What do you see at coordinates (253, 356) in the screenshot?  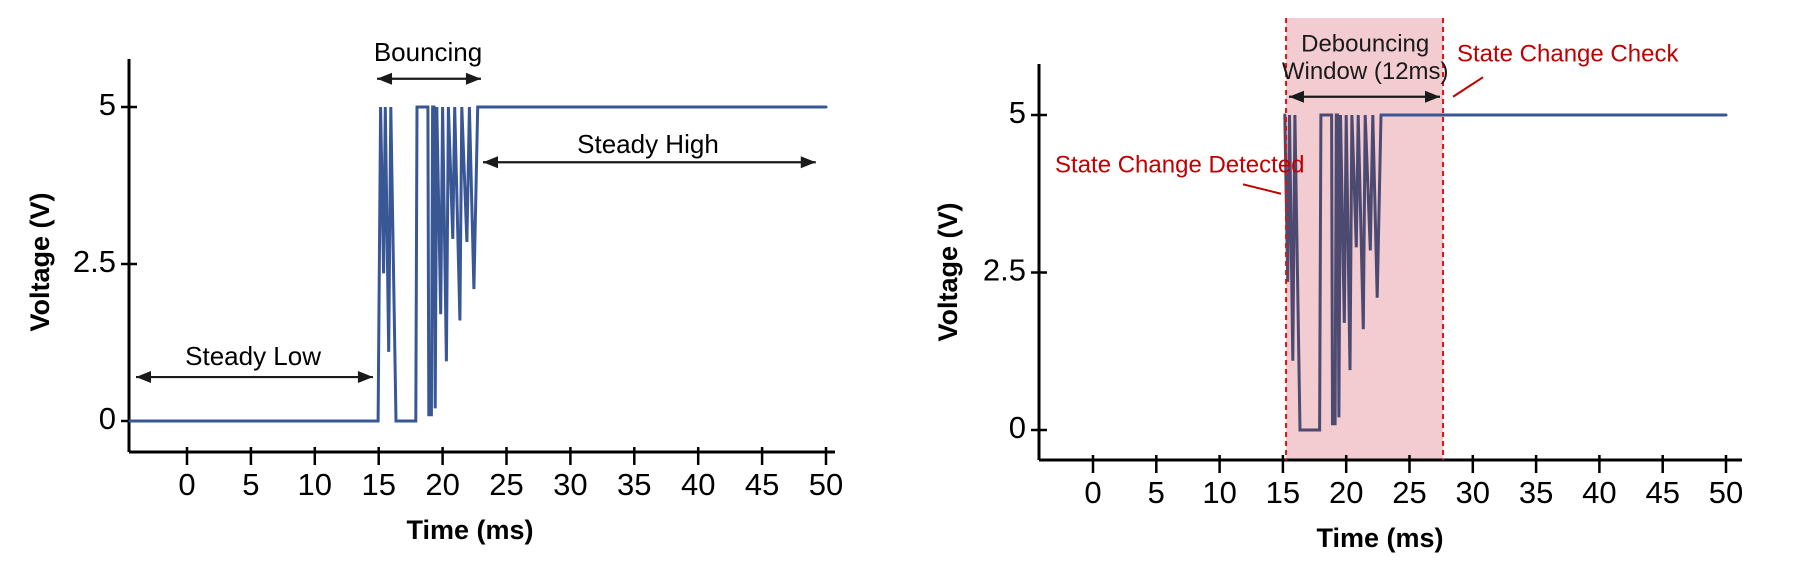 I see `span-label: Steady Low` at bounding box center [253, 356].